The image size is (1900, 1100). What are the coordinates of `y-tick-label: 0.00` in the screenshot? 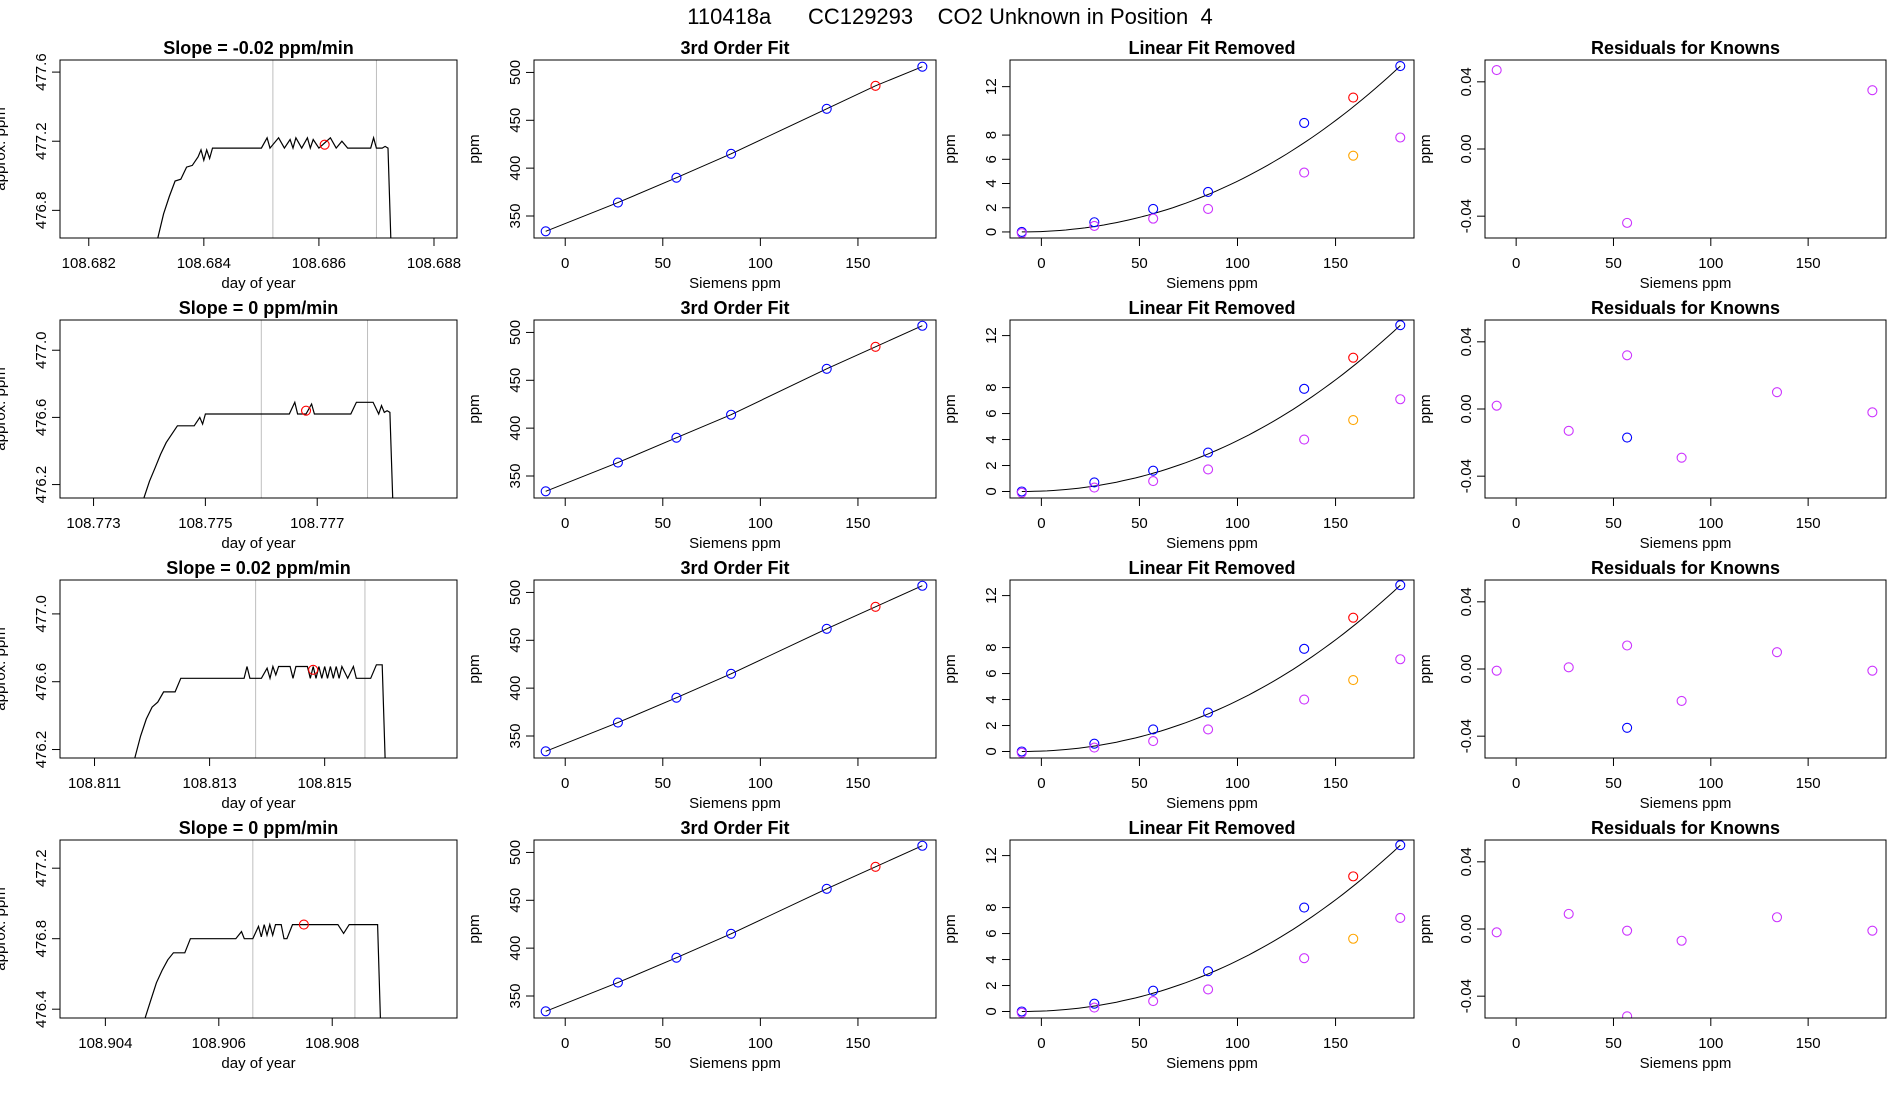 It's located at (1466, 148).